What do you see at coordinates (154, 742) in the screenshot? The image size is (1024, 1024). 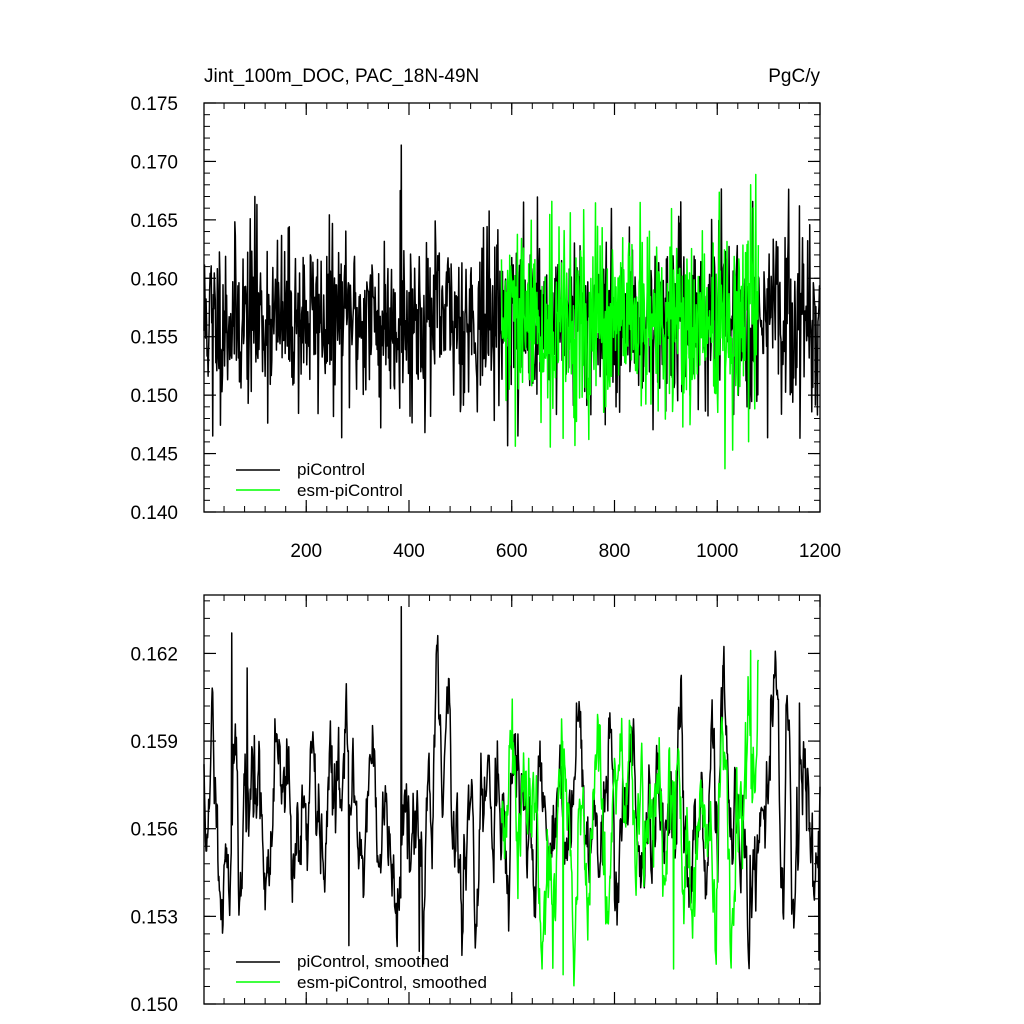 I see `bottom-ytick-label: 0.159` at bounding box center [154, 742].